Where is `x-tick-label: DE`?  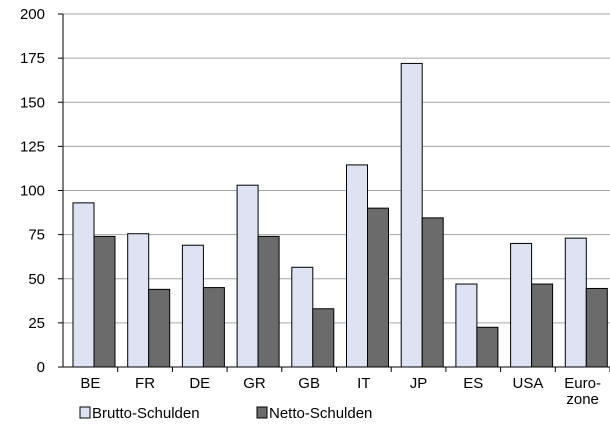 x-tick-label: DE is located at coordinates (199, 383).